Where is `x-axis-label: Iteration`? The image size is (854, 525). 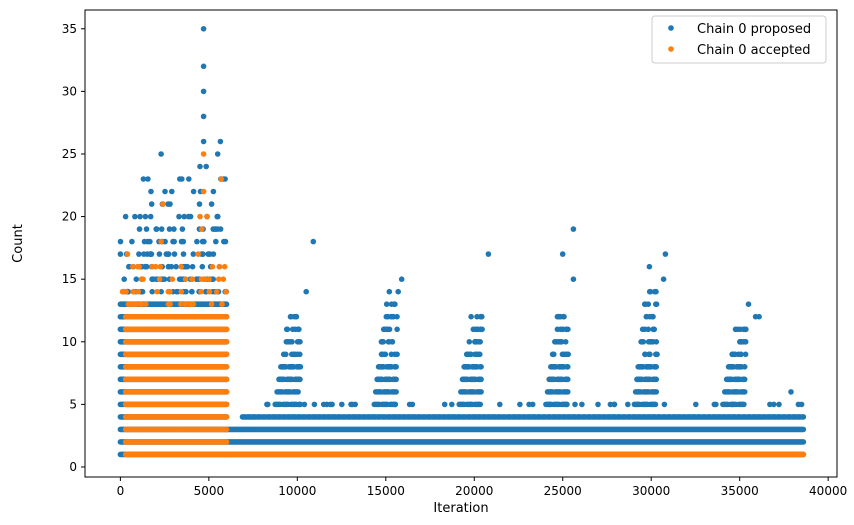
x-axis-label: Iteration is located at coordinates (460, 508).